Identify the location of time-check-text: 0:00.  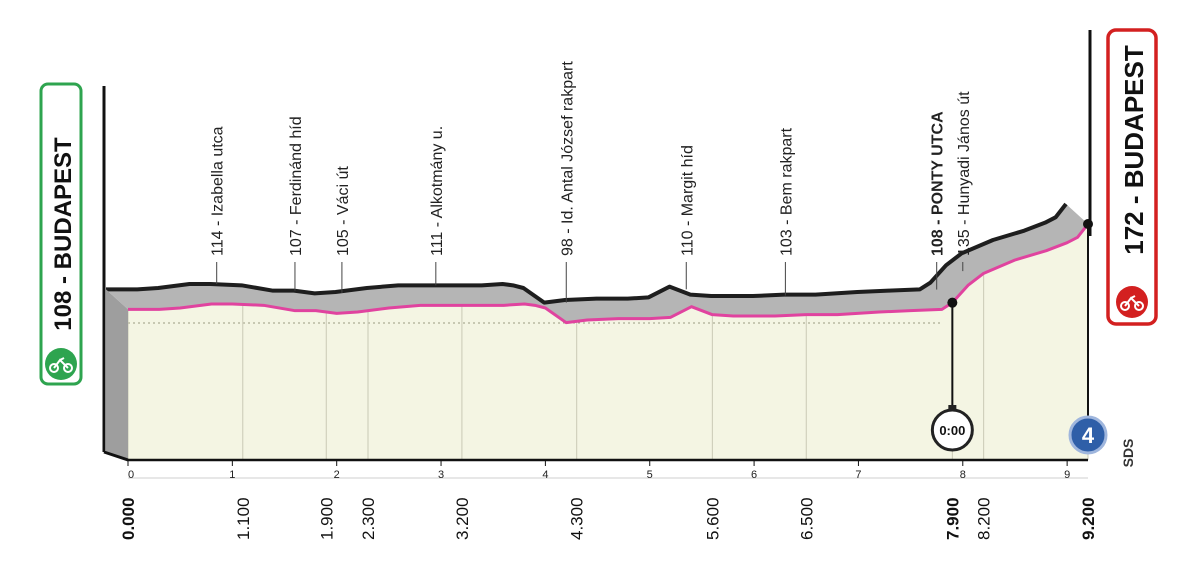
(952, 430).